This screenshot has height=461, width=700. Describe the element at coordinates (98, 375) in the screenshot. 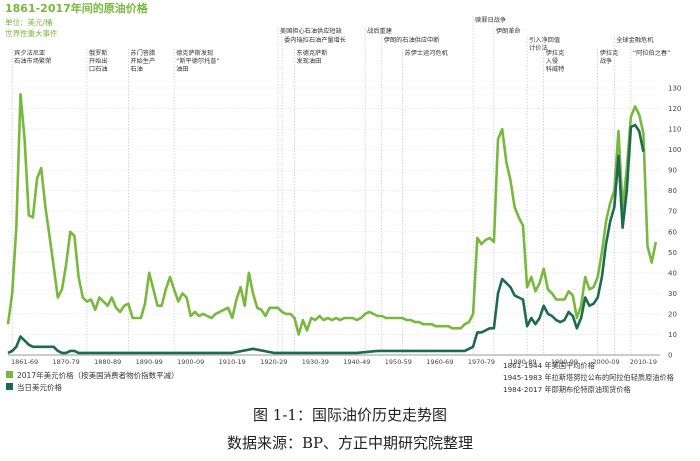

I see `legend-label-real: 2017年美元价格（按美国消费者物价指数平减）` at that location.